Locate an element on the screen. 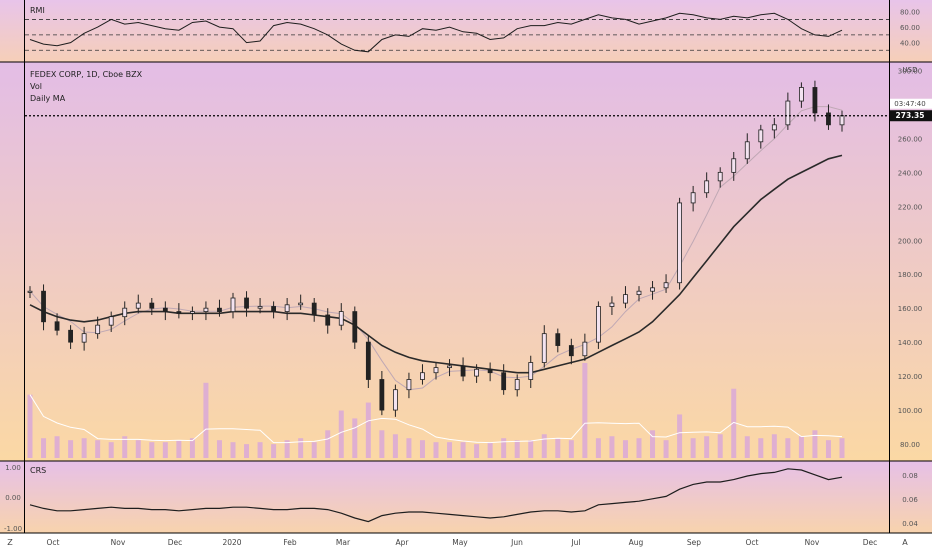 This screenshot has width=932, height=555. crs-right-tick-label: 0.08 is located at coordinates (910, 476).